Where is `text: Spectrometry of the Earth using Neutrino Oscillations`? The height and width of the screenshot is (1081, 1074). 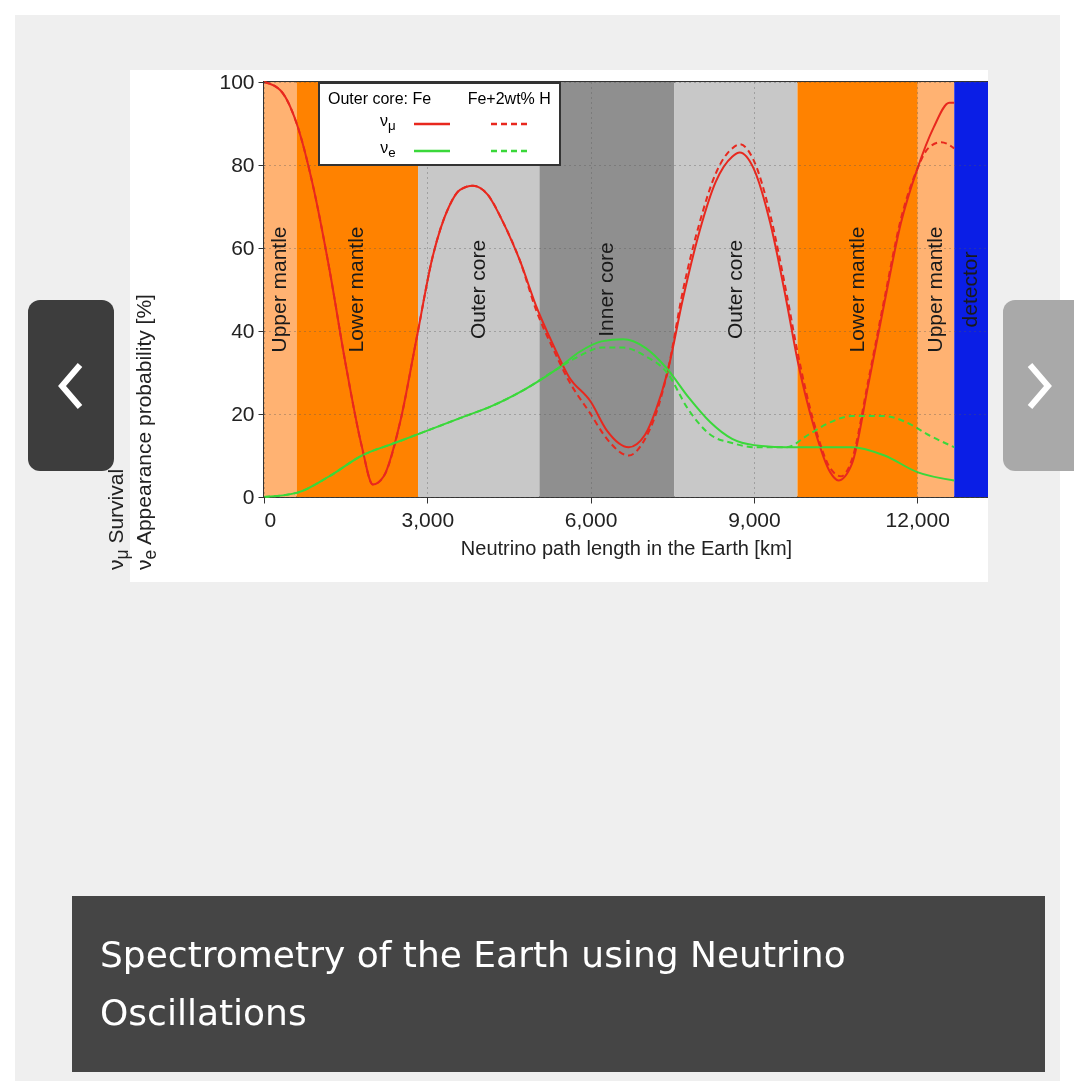 text: Spectrometry of the Earth using Neutrino Oscillations is located at coordinates (558, 984).